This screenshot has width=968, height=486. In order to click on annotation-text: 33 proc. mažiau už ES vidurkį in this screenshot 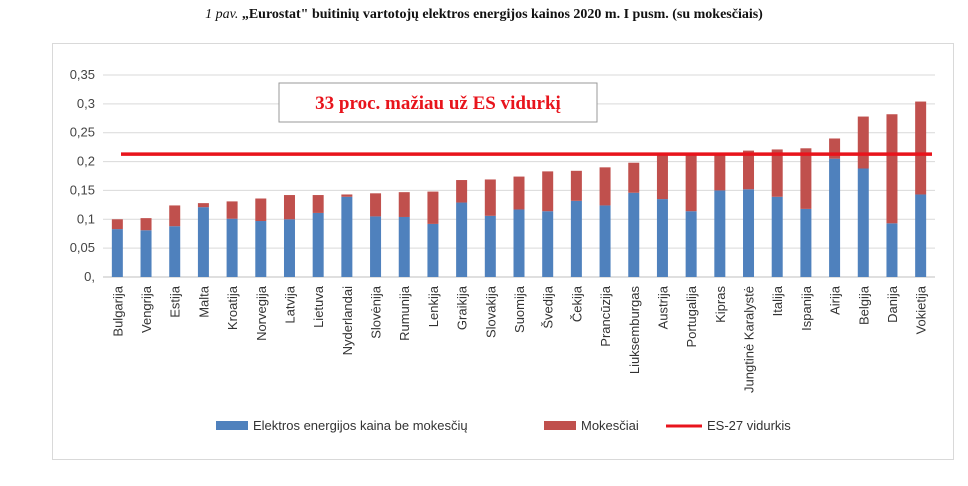, I will do `click(438, 103)`.